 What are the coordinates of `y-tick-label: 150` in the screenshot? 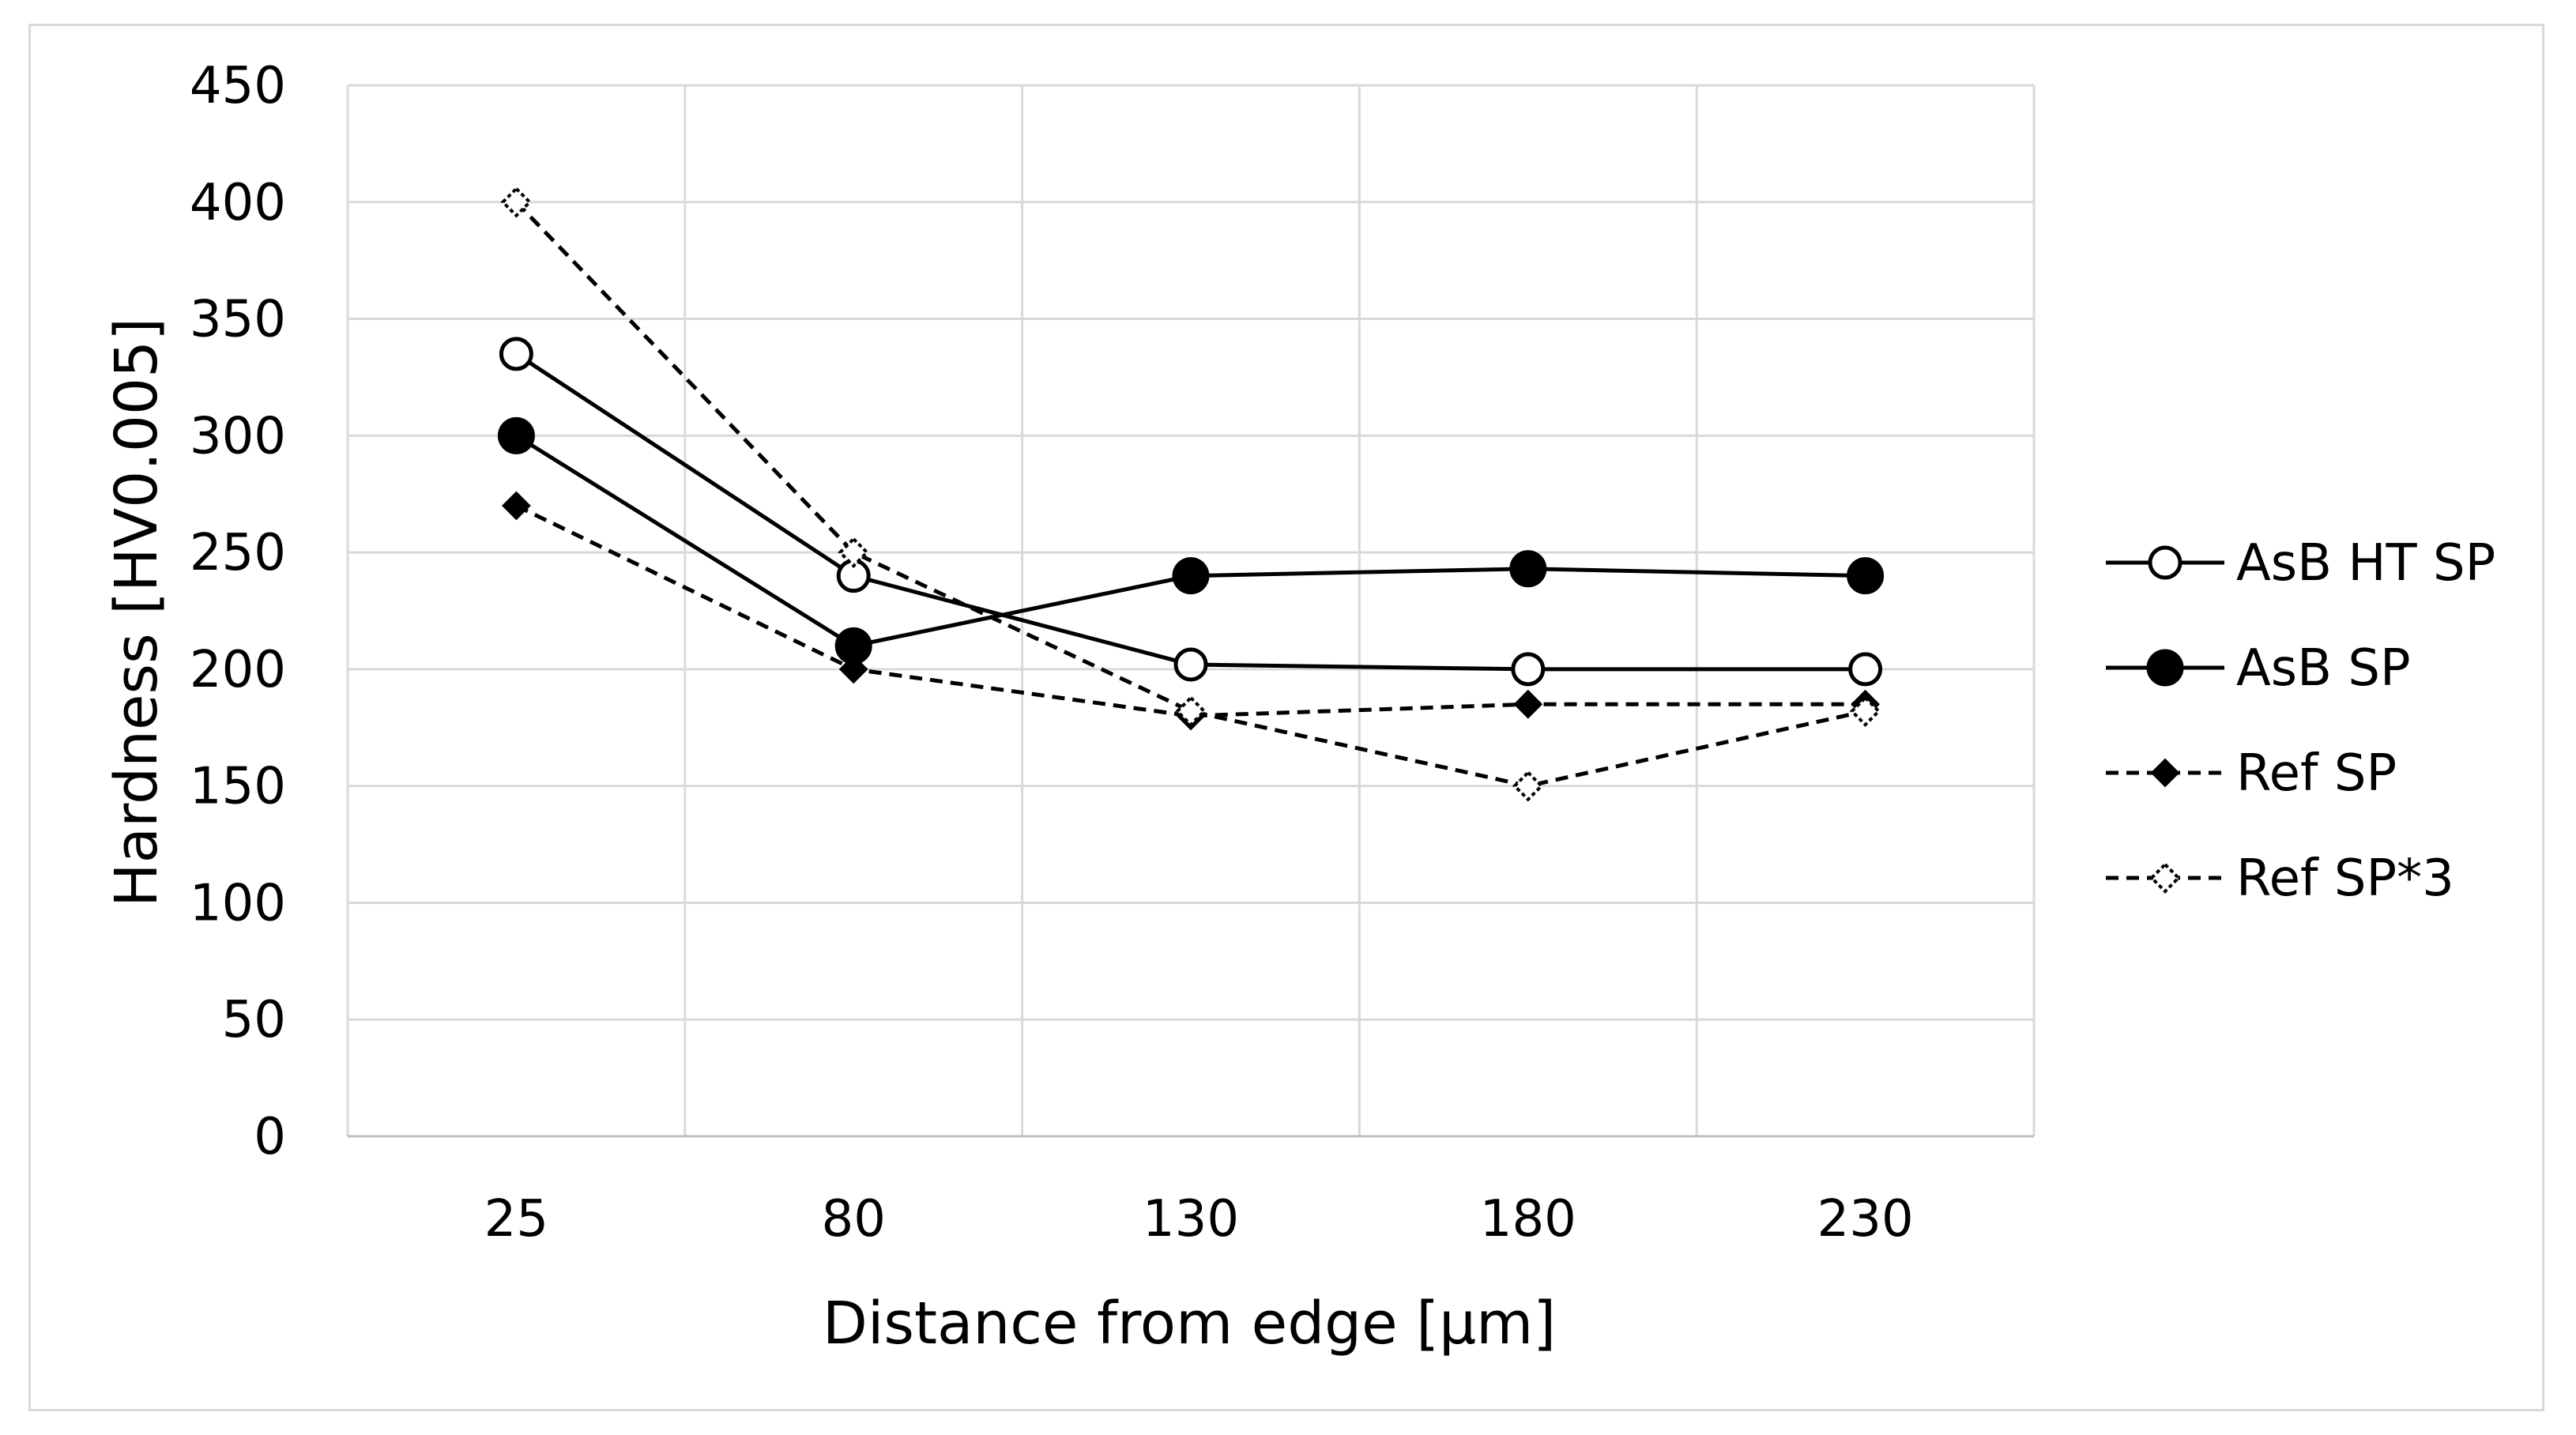 It's located at (238, 787).